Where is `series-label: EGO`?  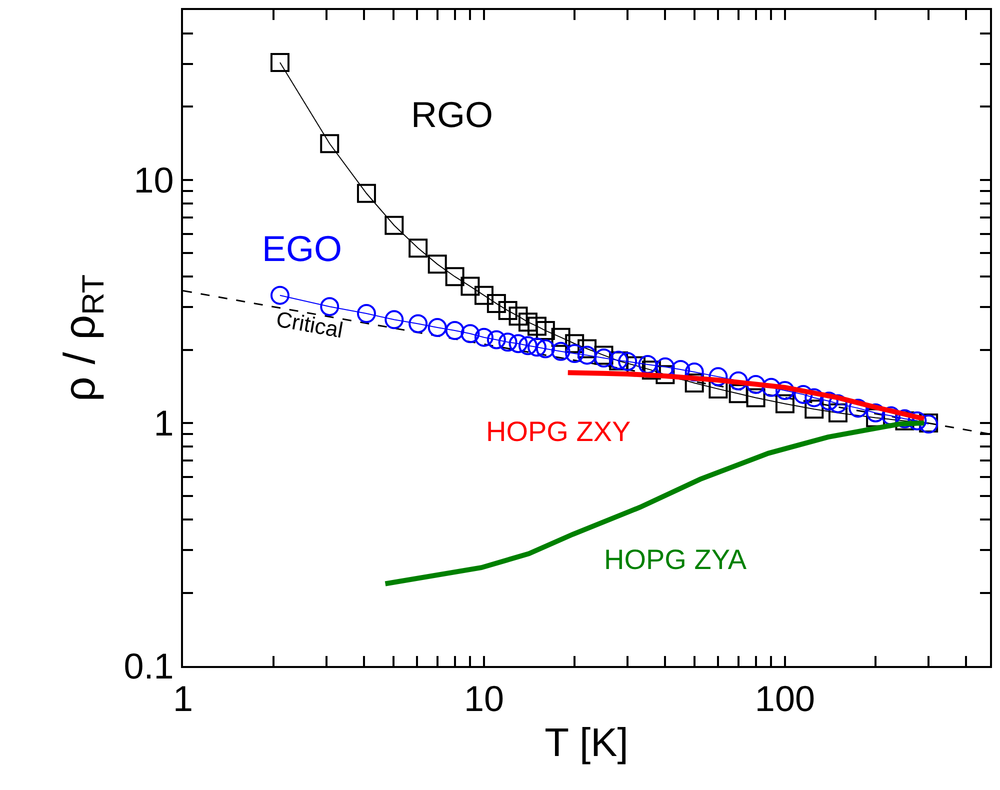 series-label: EGO is located at coordinates (302, 248).